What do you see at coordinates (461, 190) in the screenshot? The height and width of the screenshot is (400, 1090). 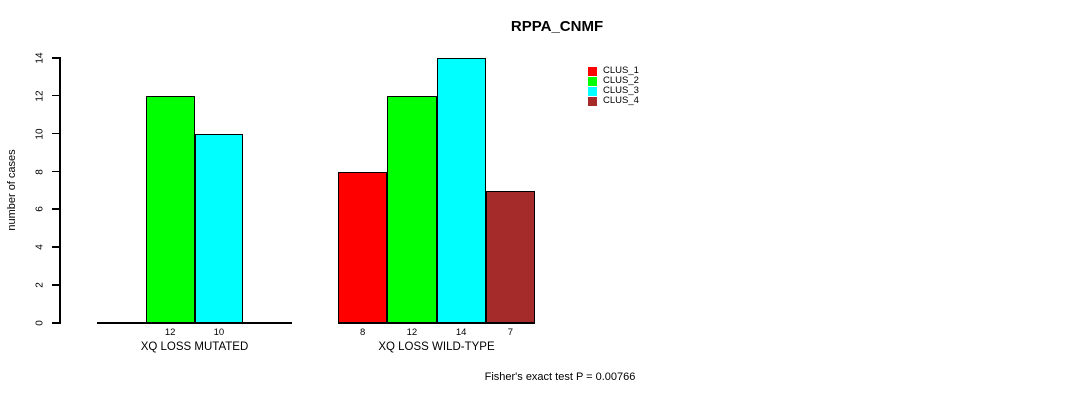 I see `bar-clus_3-group2` at bounding box center [461, 190].